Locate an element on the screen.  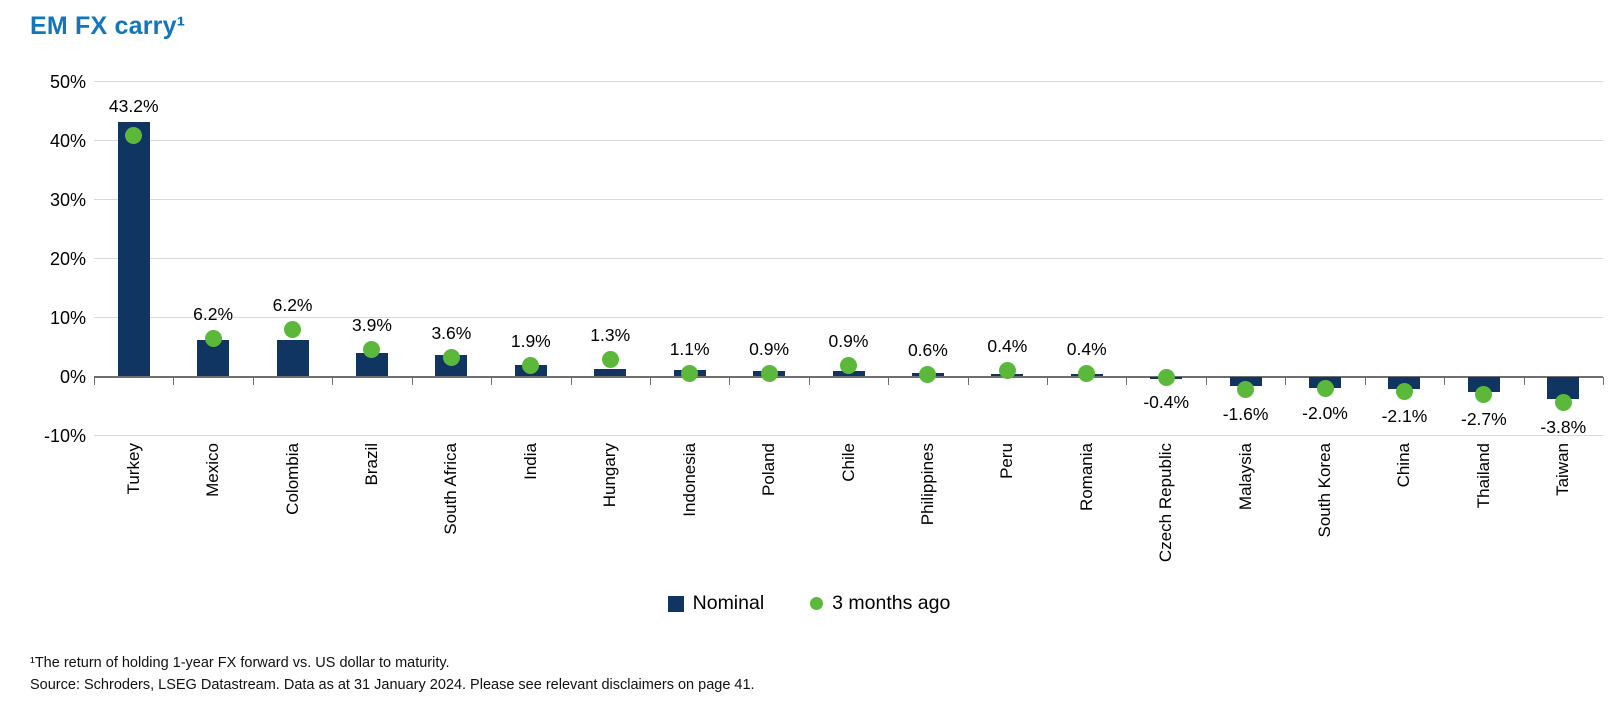
category-label-turkey: Turkey is located at coordinates (133, 469).